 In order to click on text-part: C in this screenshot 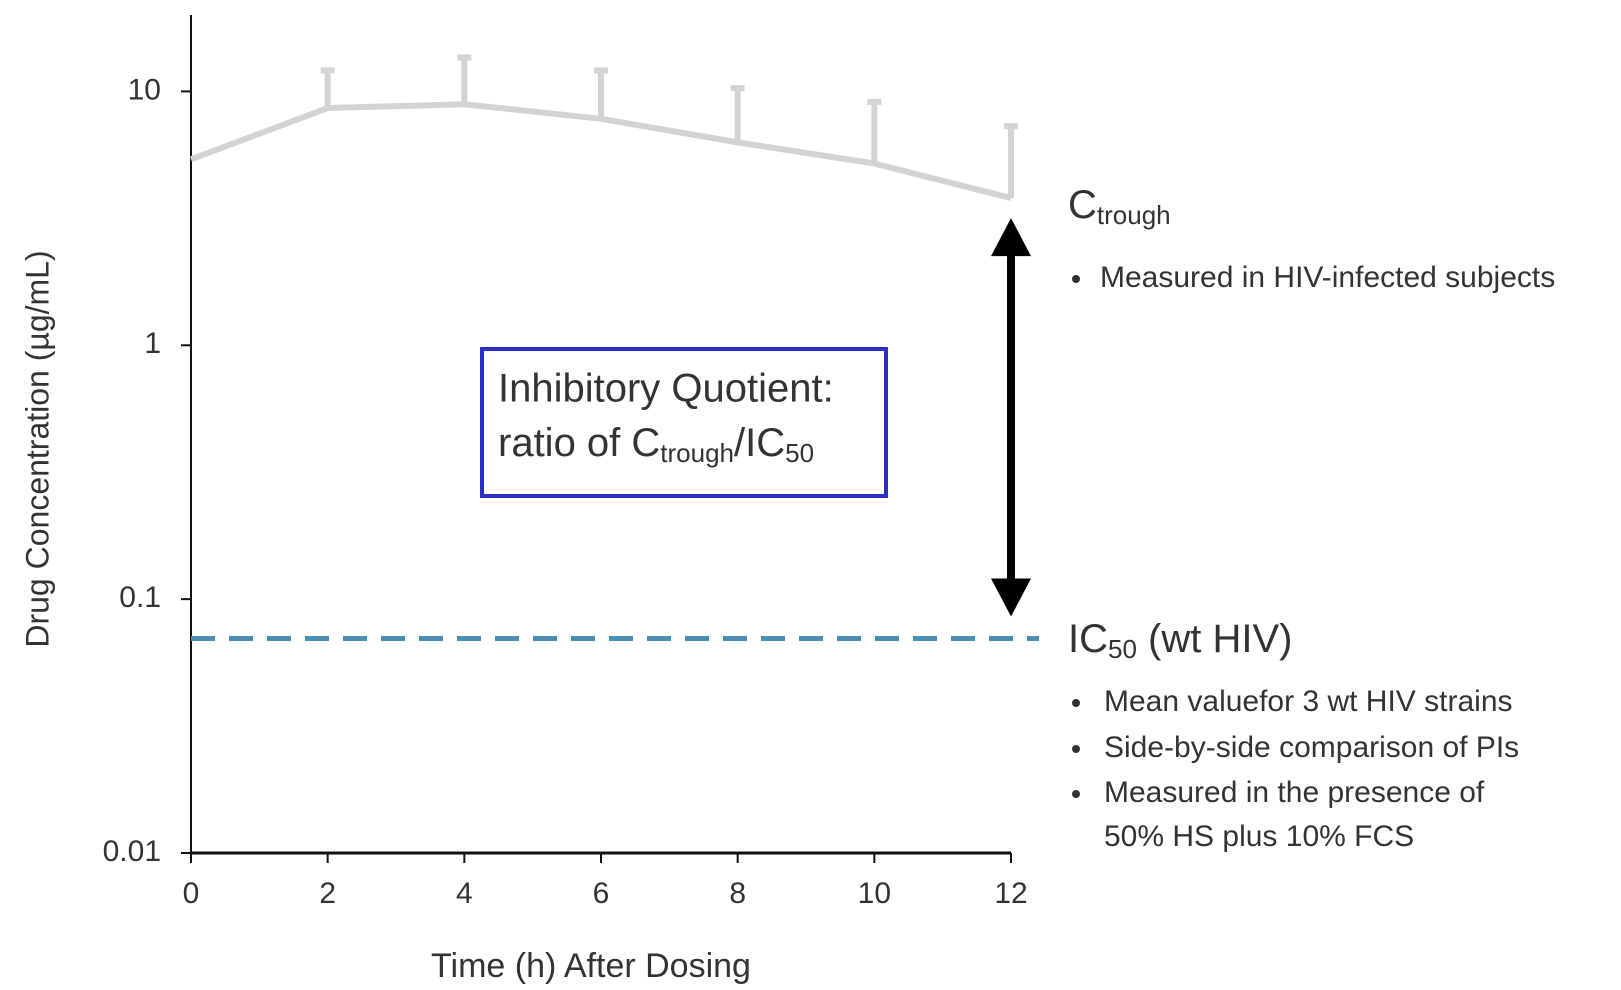, I will do `click(1082, 205)`.